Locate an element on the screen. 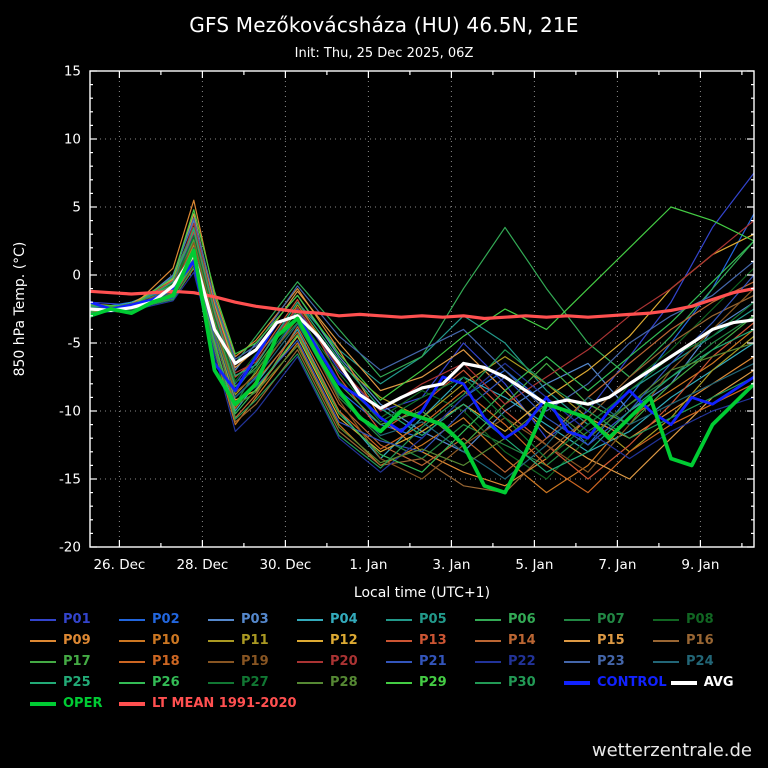  legend-row: P25 P26 P27 P28 P29 P30 CONTROL AVG is located at coordinates (399, 682).